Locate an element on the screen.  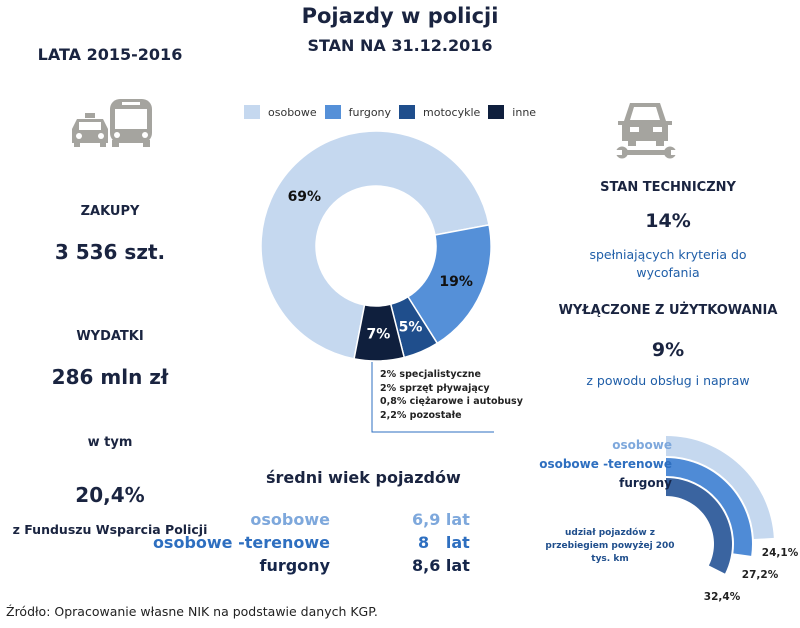
donut-label: 5% is located at coordinates (411, 327).